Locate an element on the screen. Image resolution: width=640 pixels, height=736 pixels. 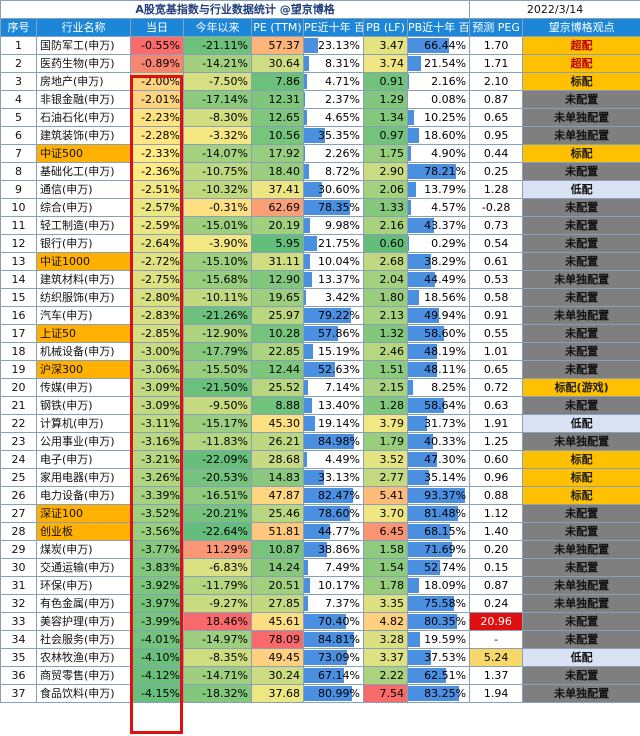
row-day-change: -2.57% is located at coordinates (157, 207).